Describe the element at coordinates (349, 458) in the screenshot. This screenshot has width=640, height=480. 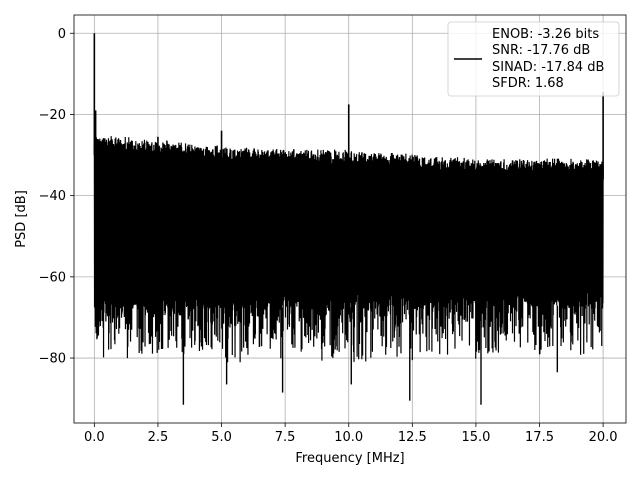
I see `x-axis-label: Frequency [MHz]` at that location.